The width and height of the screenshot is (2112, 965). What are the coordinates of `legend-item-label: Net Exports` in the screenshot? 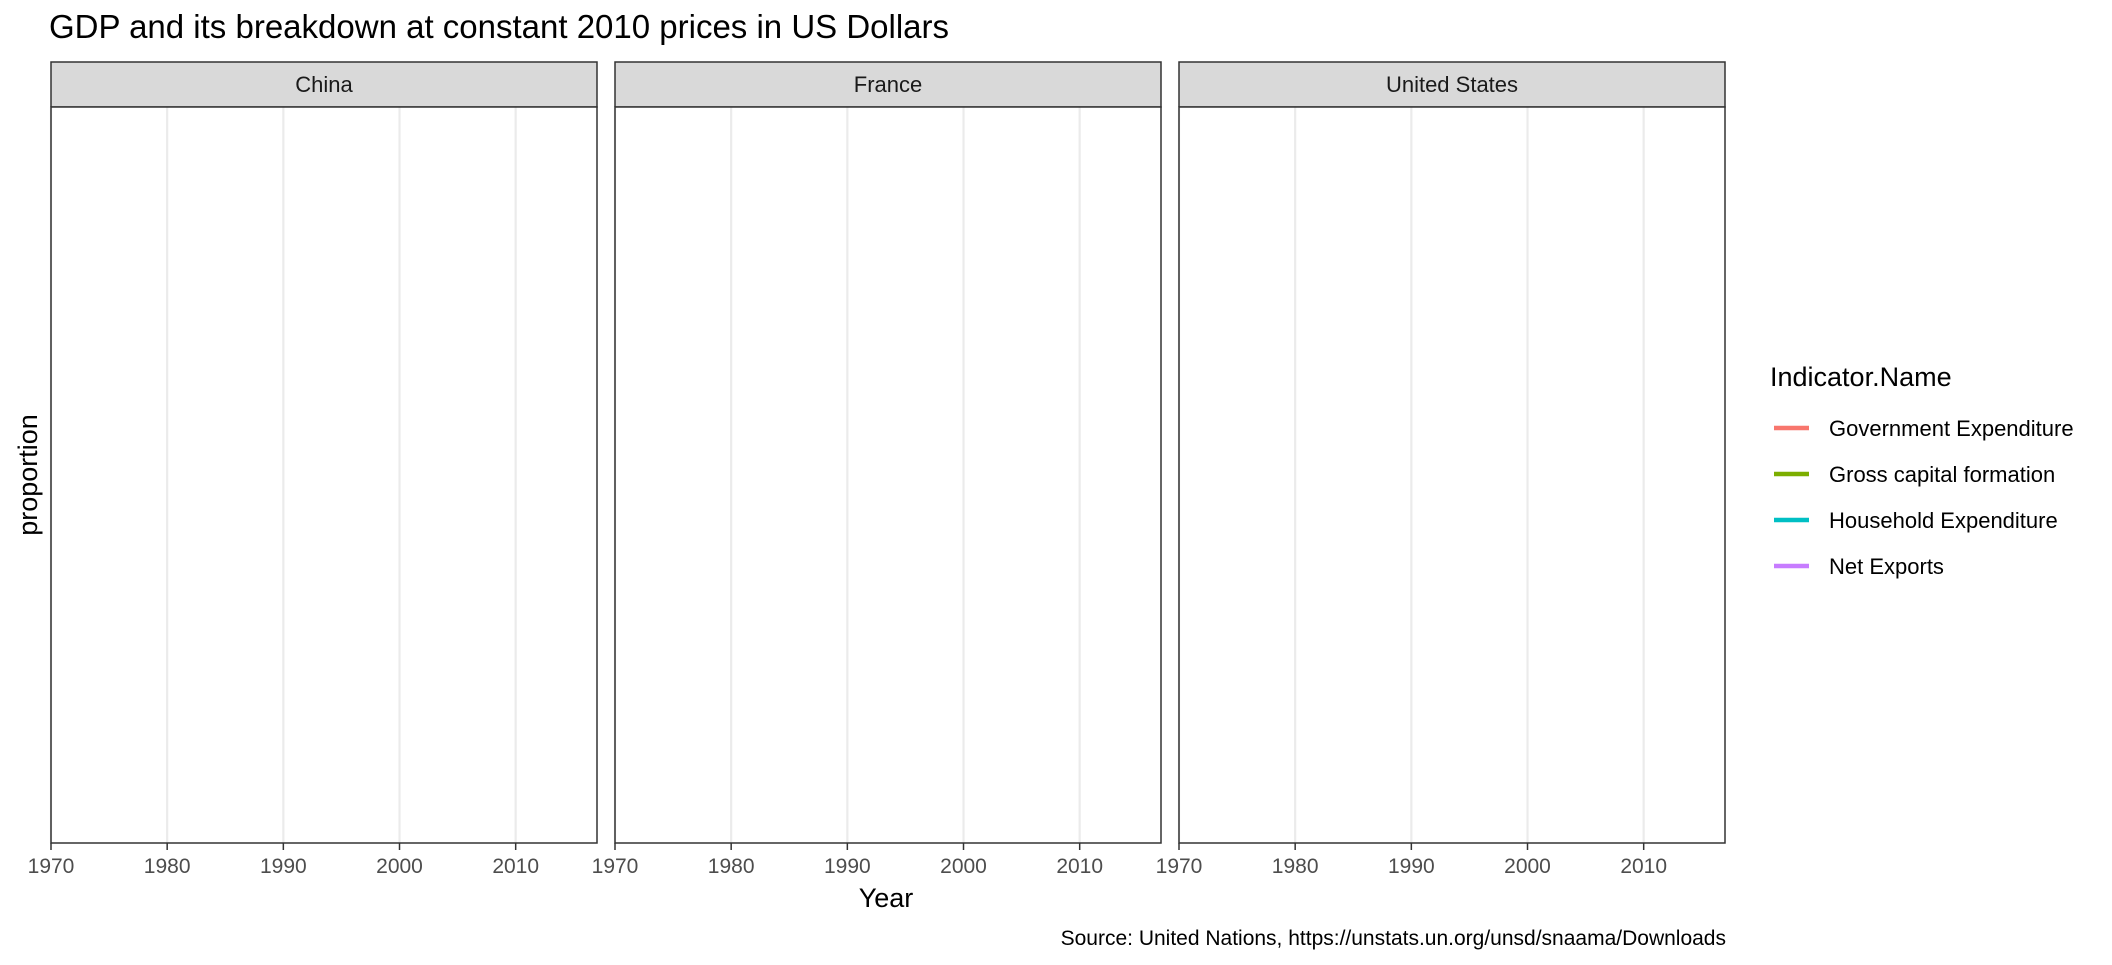 It's located at (1886, 566).